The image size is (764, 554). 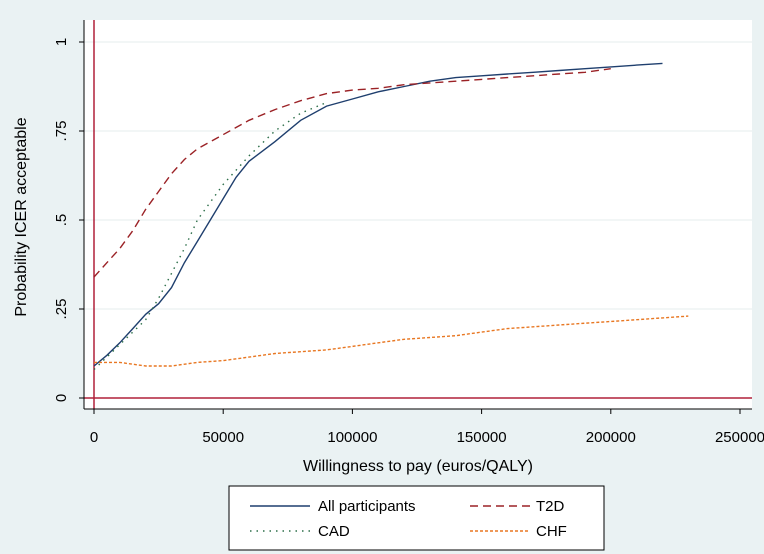 What do you see at coordinates (21, 216) in the screenshot?
I see `y-axis-label: Probability ICER acceptable` at bounding box center [21, 216].